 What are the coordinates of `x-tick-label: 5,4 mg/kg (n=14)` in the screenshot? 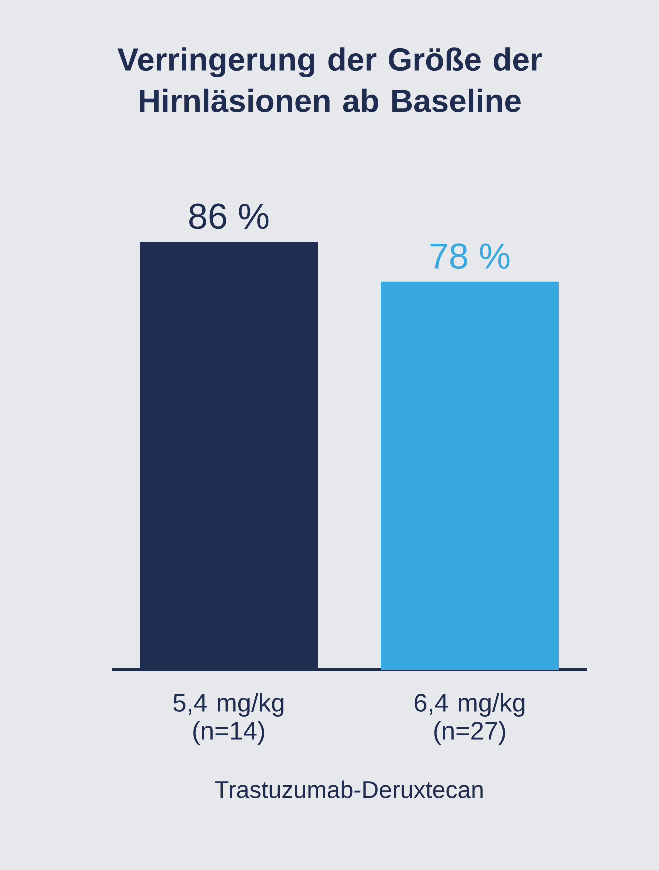 It's located at (229, 719).